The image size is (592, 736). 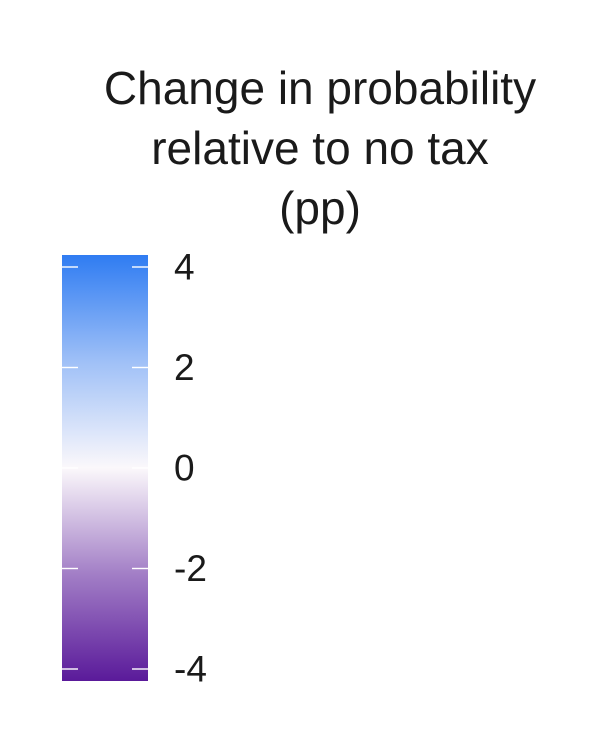 I want to click on legend-title-line-3: (pp), so click(x=320, y=208).